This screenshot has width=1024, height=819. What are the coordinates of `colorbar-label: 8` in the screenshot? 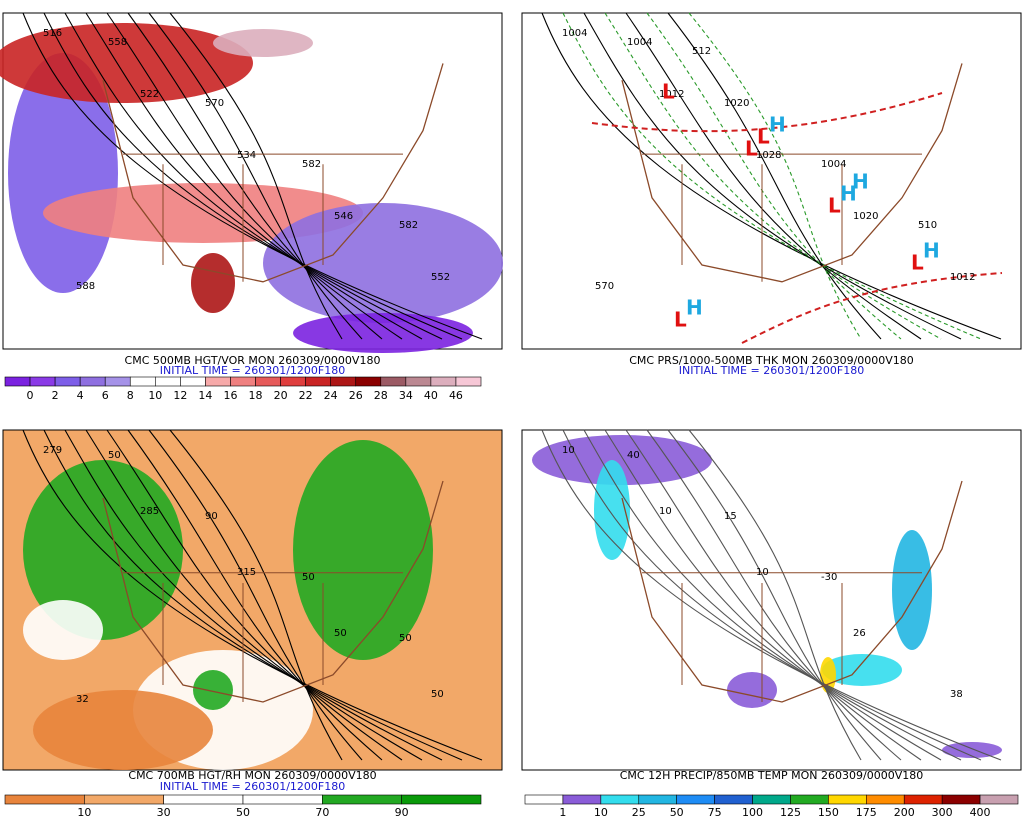 It's located at (130, 395).